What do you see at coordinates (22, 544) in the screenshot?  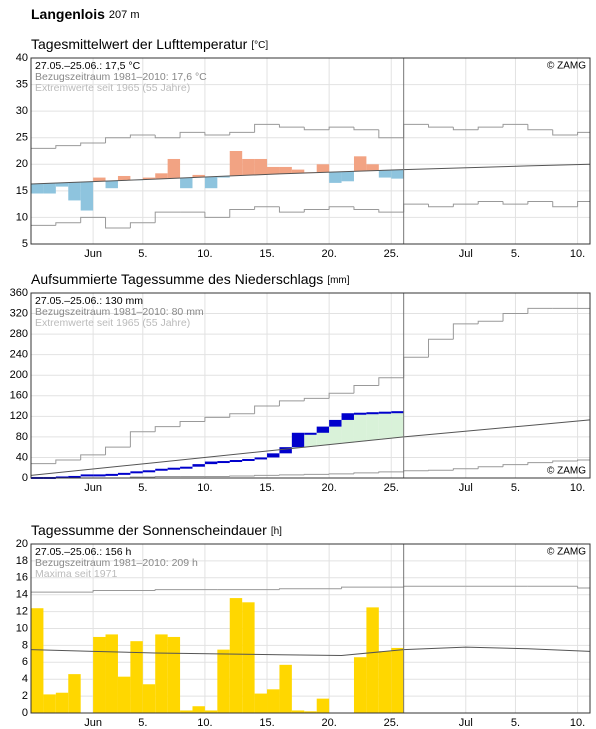 I see `y-tick-label: 20` at bounding box center [22, 544].